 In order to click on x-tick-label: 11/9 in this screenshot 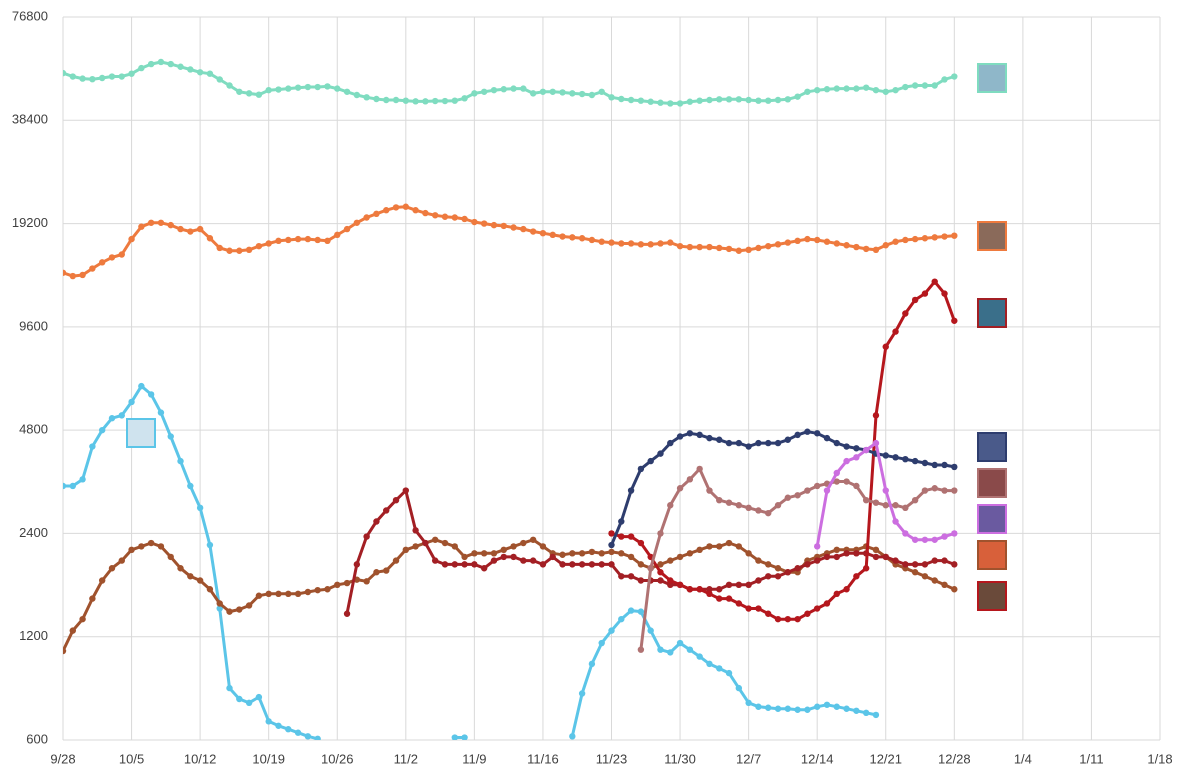, I will do `click(474, 758)`.